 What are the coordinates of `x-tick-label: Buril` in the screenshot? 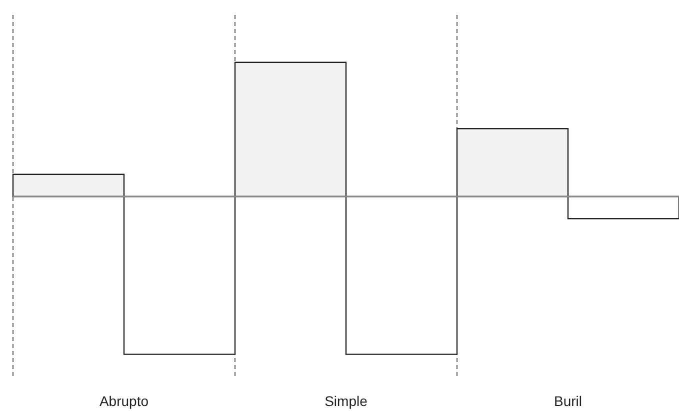 It's located at (568, 400).